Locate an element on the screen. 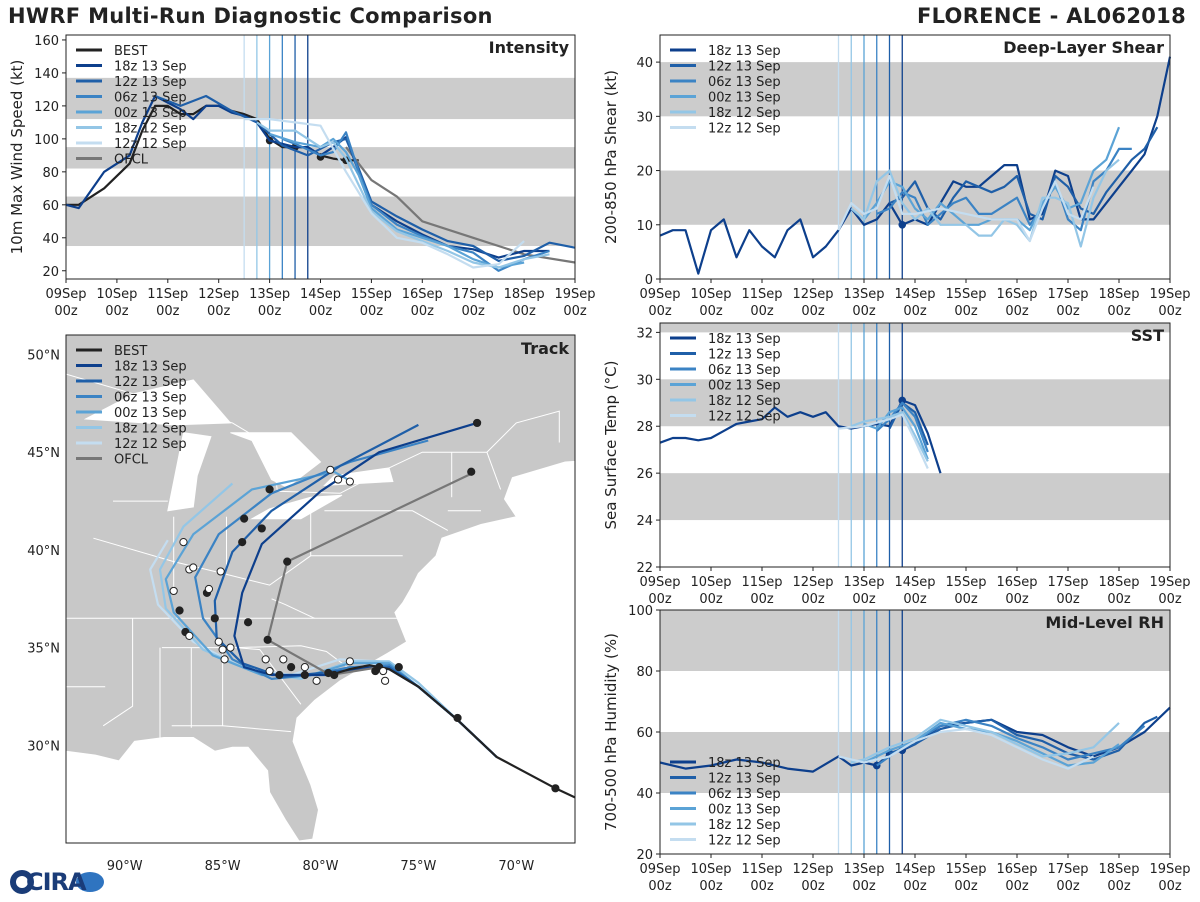  figure-title: HWRF Multi-Run Diagnostic Comparison is located at coordinates (250, 16).